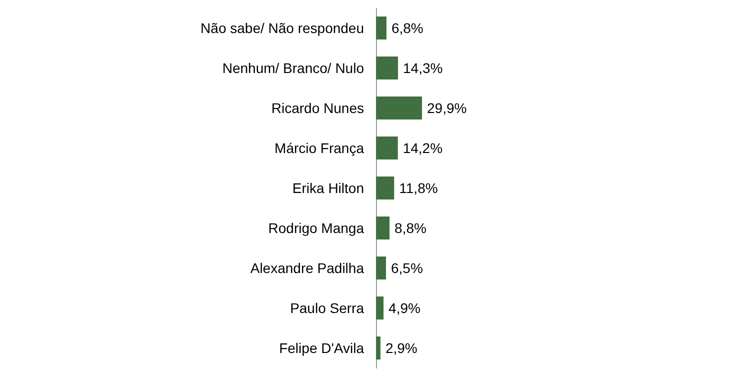 The width and height of the screenshot is (750, 386). What do you see at coordinates (447, 108) in the screenshot?
I see `data-label: 29,9%` at bounding box center [447, 108].